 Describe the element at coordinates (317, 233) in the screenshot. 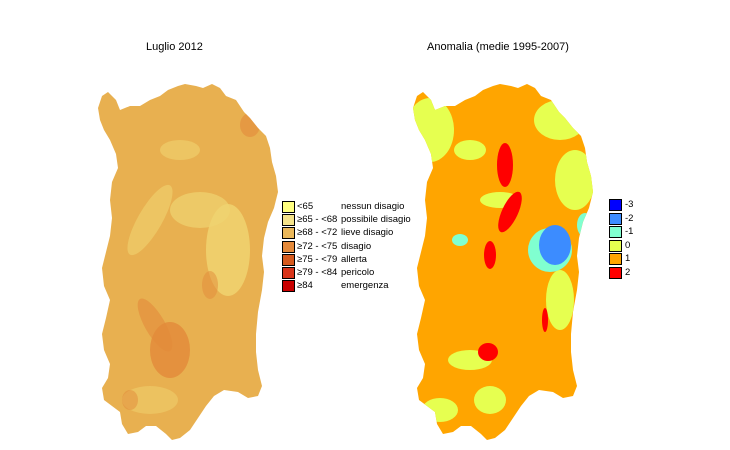

I see `legend-range: ≥68 - <72` at that location.